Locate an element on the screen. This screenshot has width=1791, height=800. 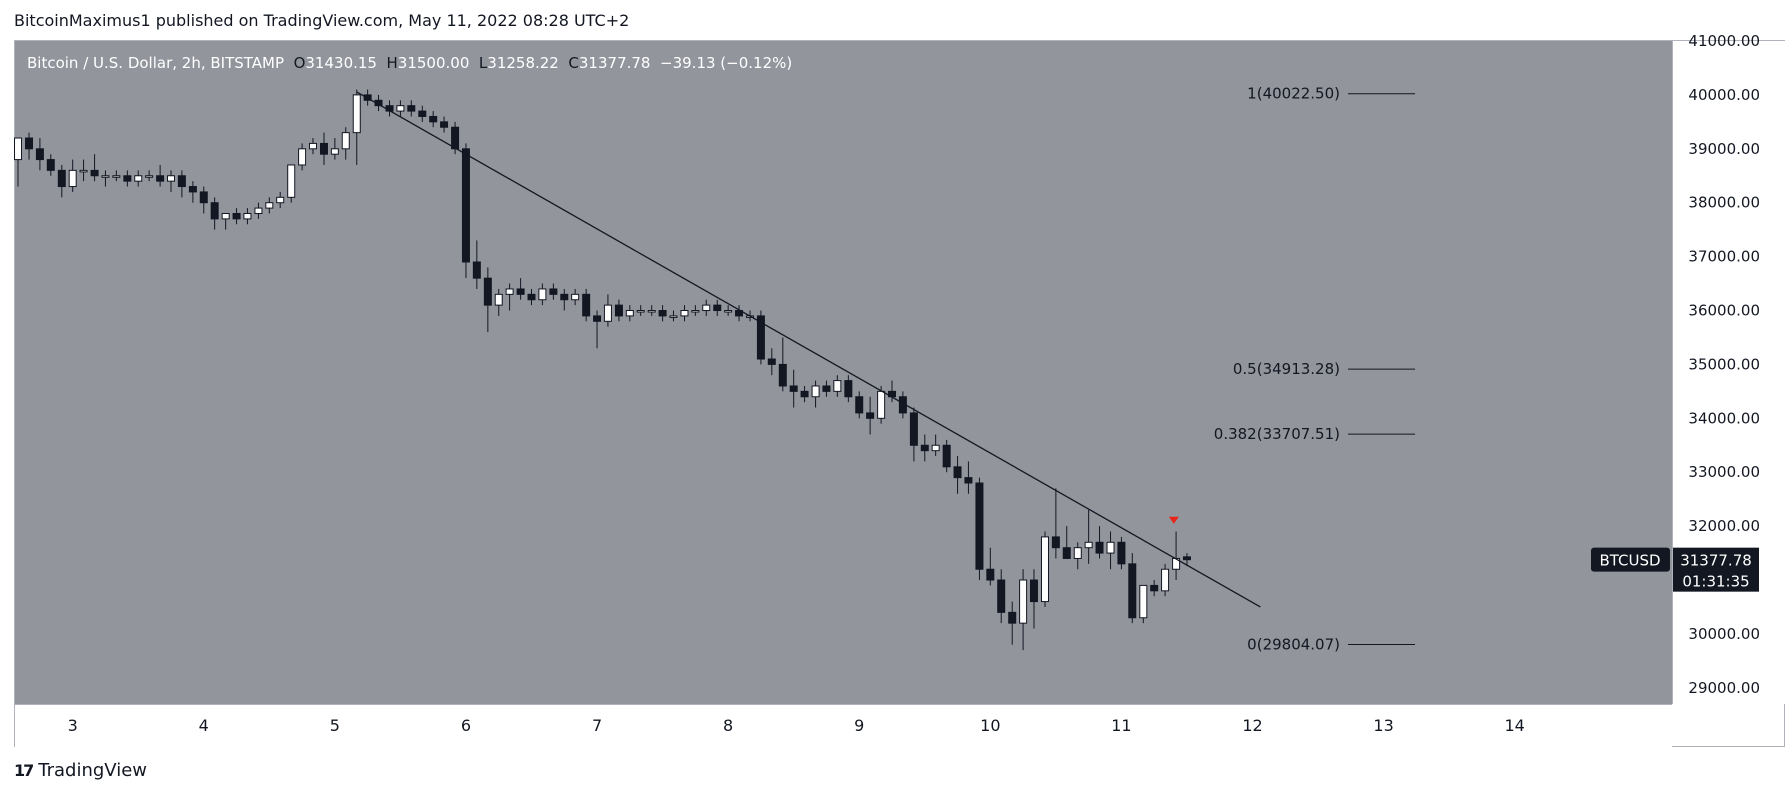
legend-change: −39.13 (−0.12%) is located at coordinates (726, 63).